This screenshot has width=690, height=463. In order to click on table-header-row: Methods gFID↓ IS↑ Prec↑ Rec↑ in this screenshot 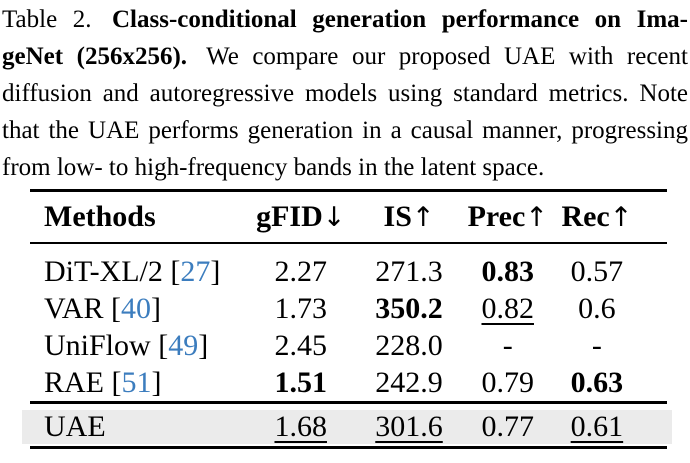, I will do `click(348, 218)`.